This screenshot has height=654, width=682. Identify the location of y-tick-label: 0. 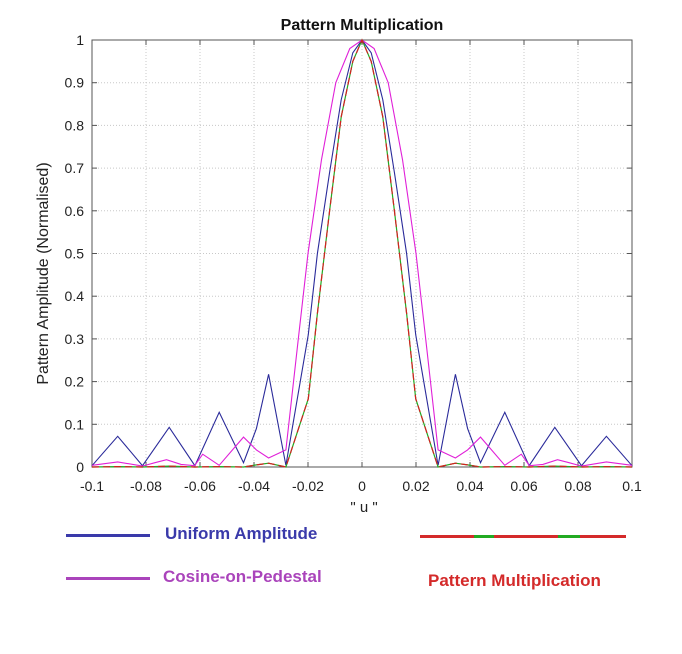
(80, 467).